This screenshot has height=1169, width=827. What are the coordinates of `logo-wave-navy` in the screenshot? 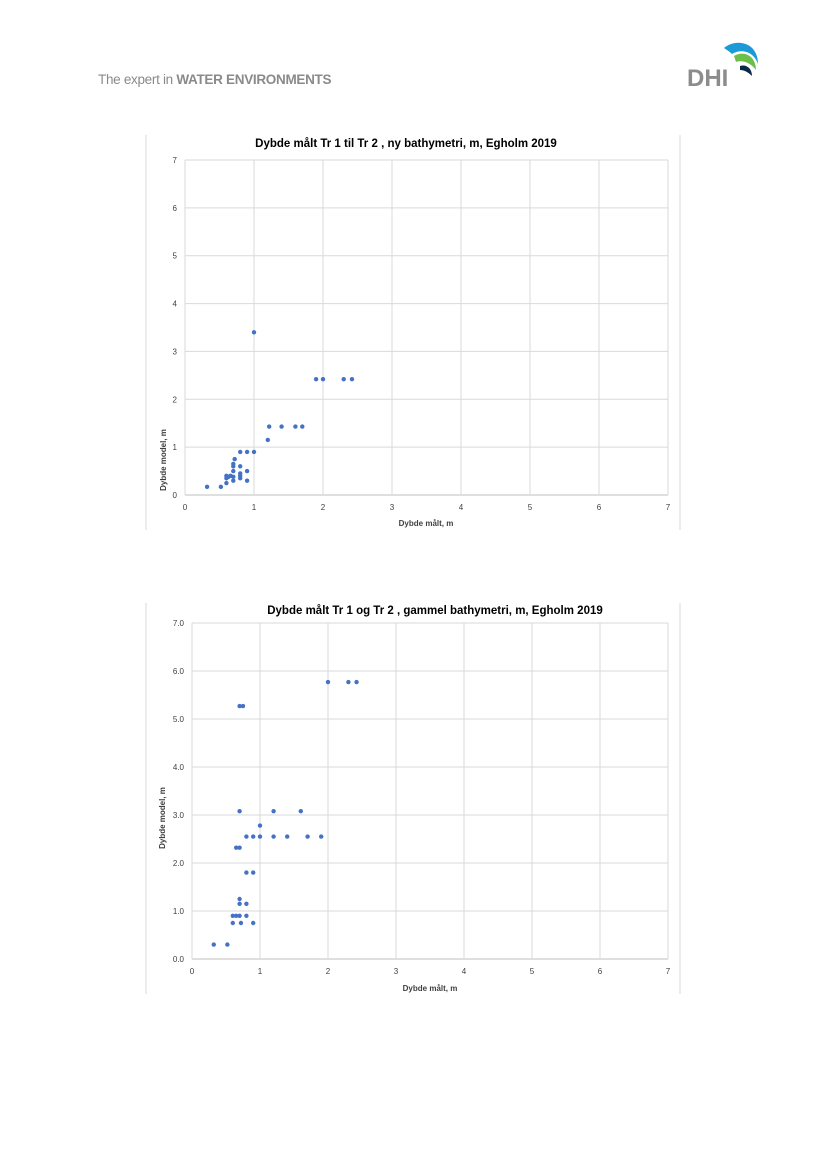 It's located at (746, 70).